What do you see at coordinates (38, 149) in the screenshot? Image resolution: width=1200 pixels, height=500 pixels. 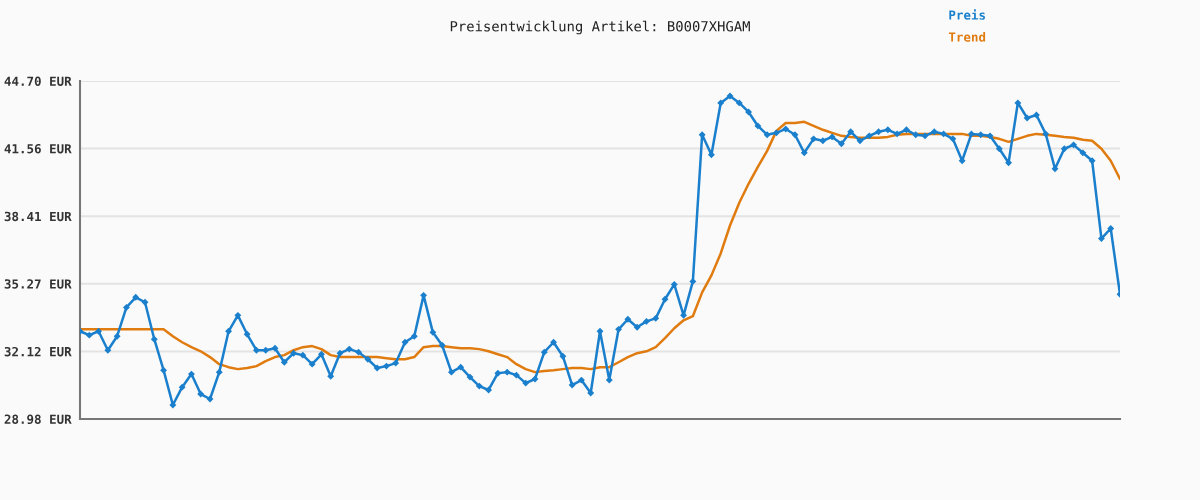 I see `y-tick-label: 41.56 EUR` at bounding box center [38, 149].